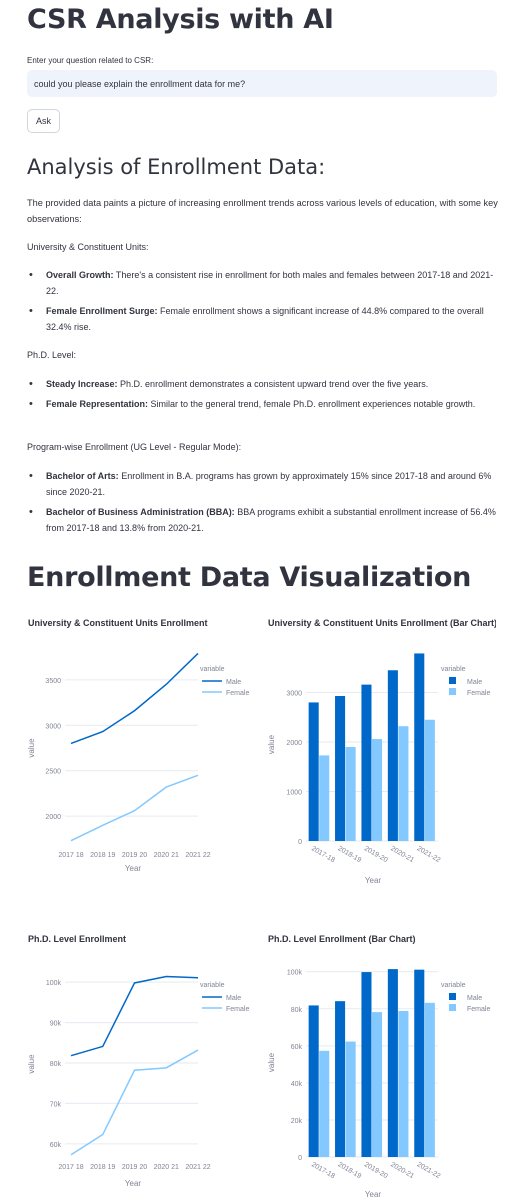 This screenshot has height=1201, width=526. What do you see at coordinates (56, 1104) in the screenshot?
I see `y-tick-label: 70k` at bounding box center [56, 1104].